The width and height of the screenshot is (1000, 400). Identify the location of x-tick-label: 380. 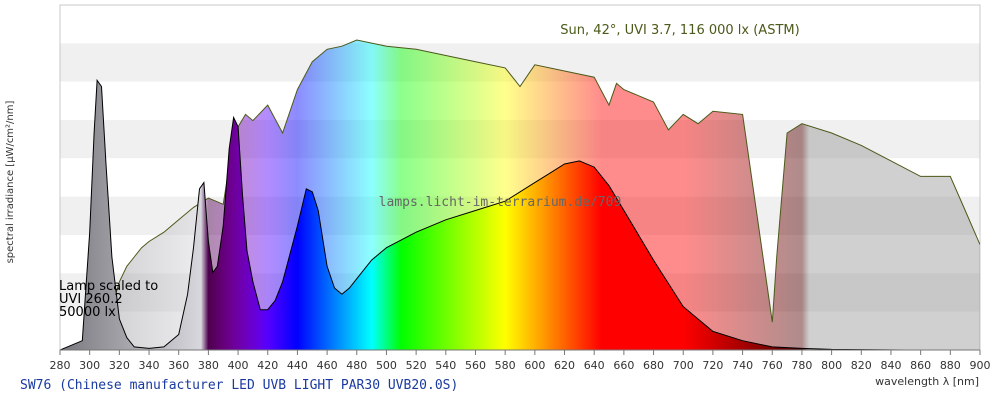
(208, 365).